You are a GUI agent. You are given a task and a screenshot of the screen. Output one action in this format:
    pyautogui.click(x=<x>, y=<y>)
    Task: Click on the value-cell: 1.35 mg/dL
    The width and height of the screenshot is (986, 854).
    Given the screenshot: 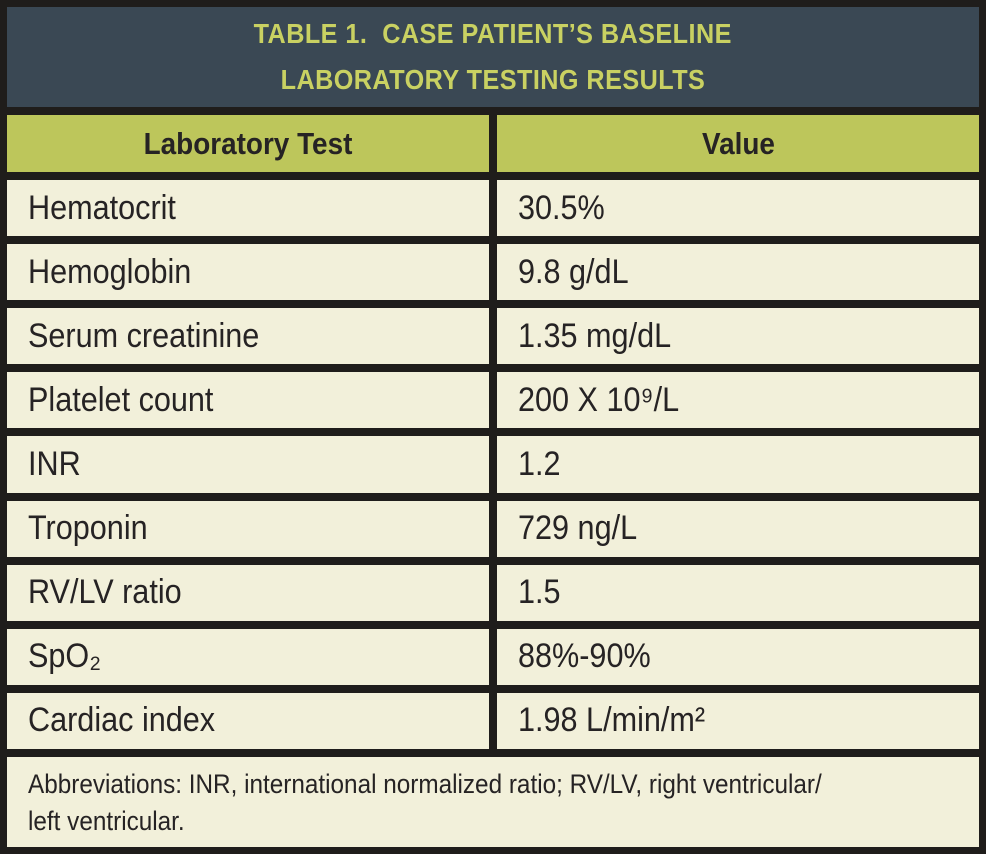 What is the action you would take?
    pyautogui.click(x=738, y=336)
    